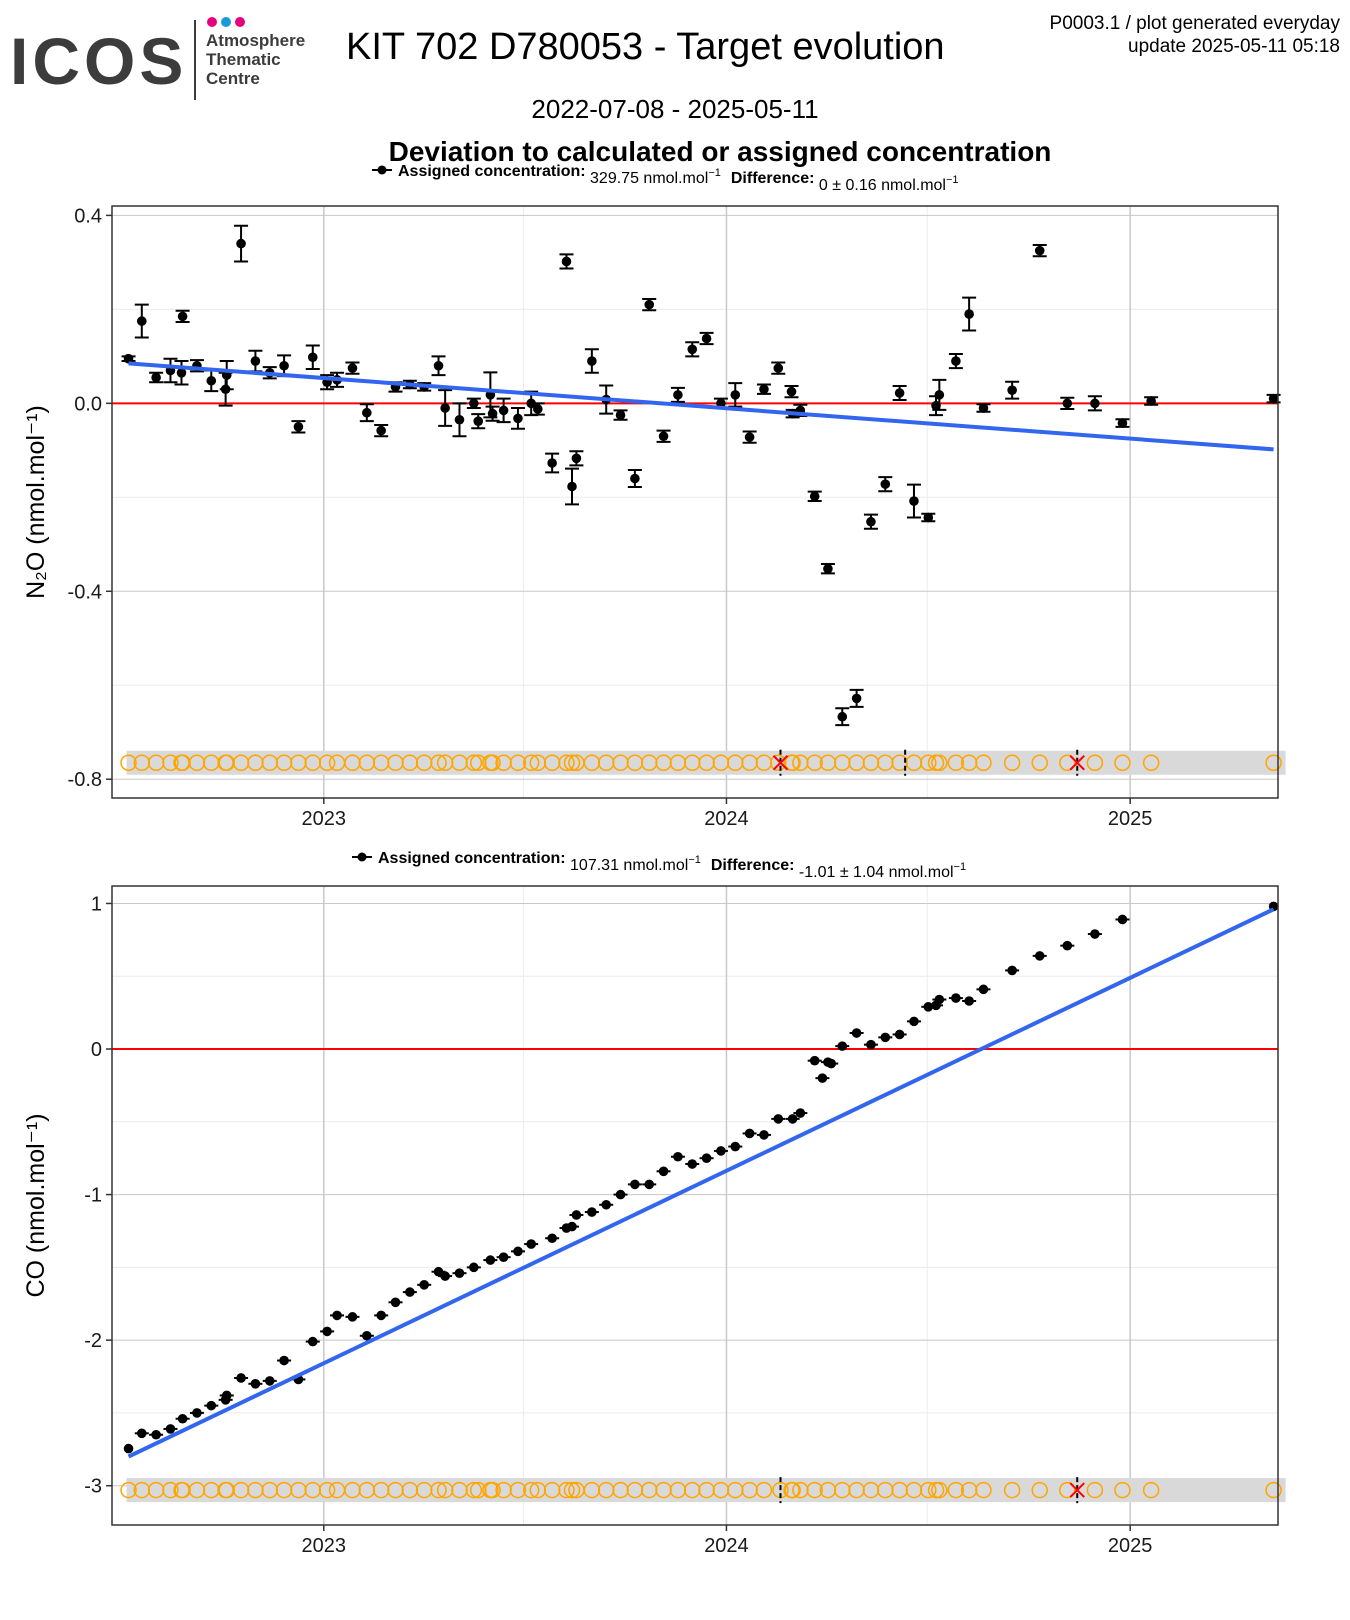 This screenshot has width=1350, height=1620. What do you see at coordinates (233, 78) in the screenshot?
I see `logo-subtext-line: Centre` at bounding box center [233, 78].